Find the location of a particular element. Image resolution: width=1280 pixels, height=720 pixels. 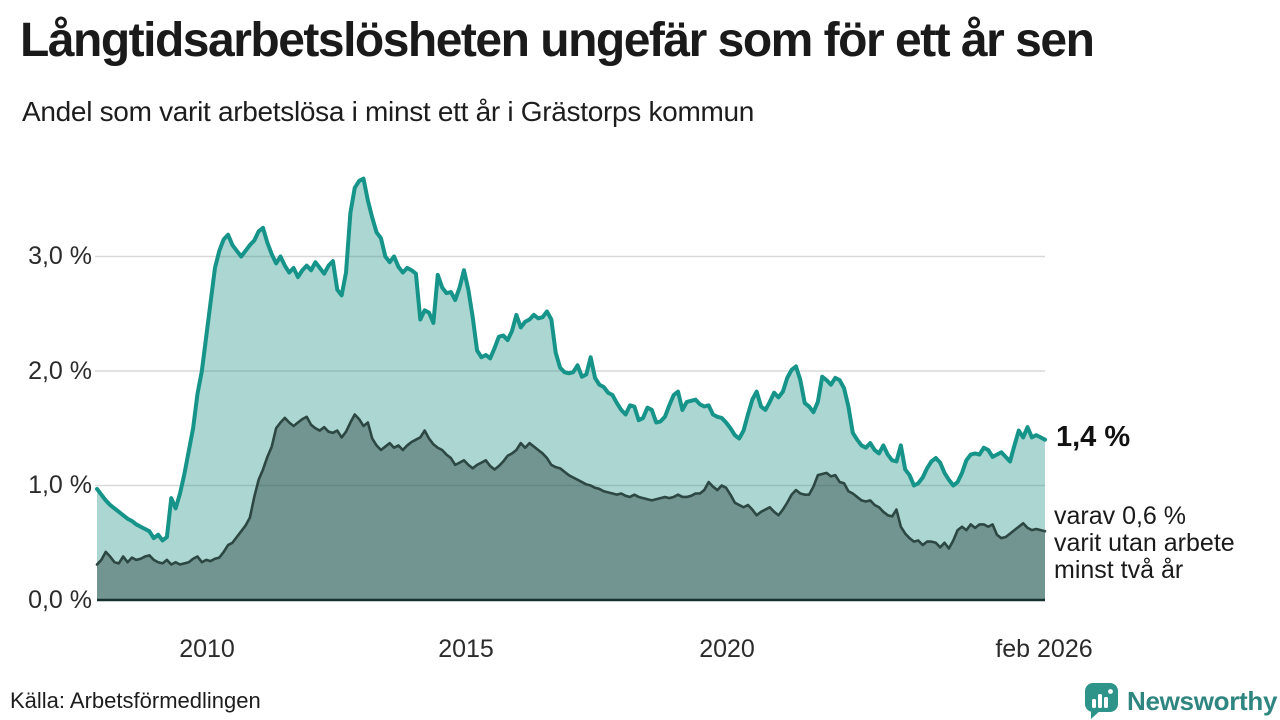

newsworthy-wordmark: Newsworthy is located at coordinates (1202, 700).